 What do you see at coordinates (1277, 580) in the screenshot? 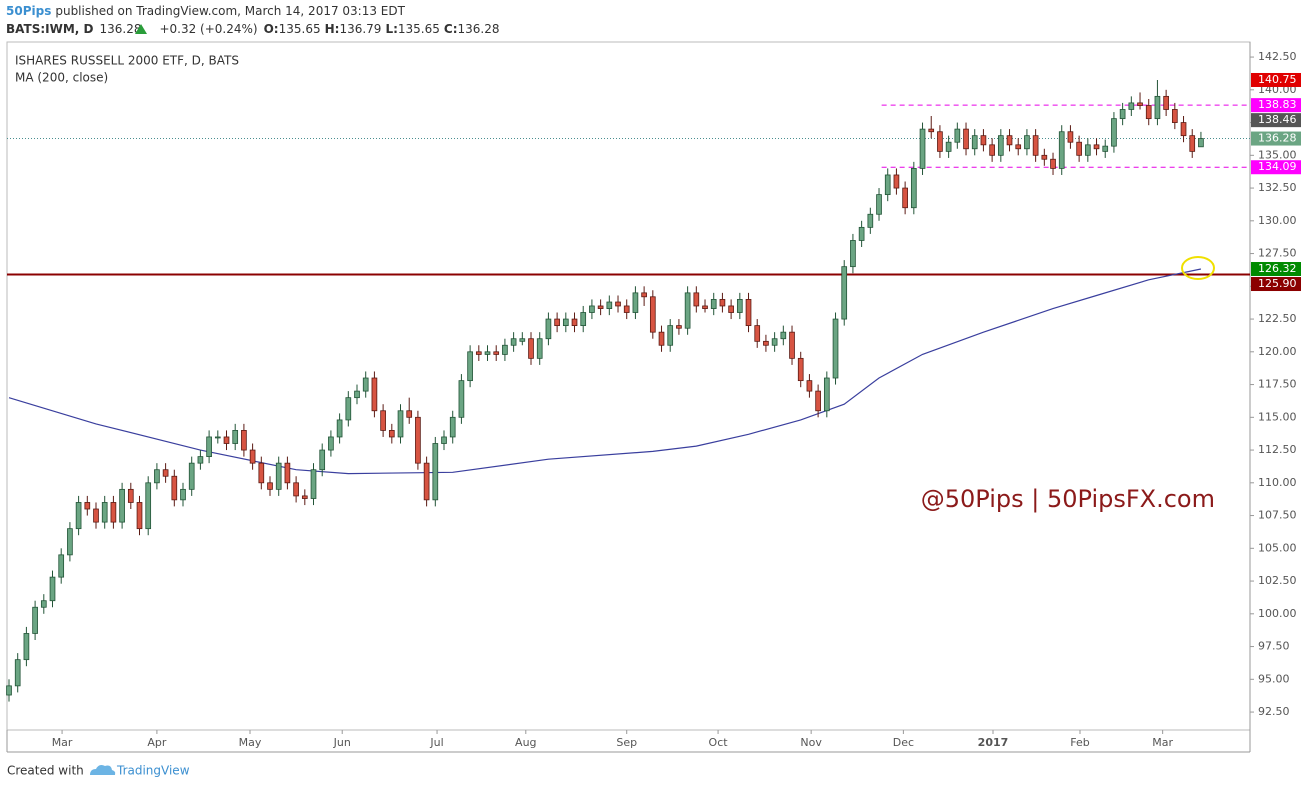
I see `y-tick-label: 102.50` at bounding box center [1277, 580].